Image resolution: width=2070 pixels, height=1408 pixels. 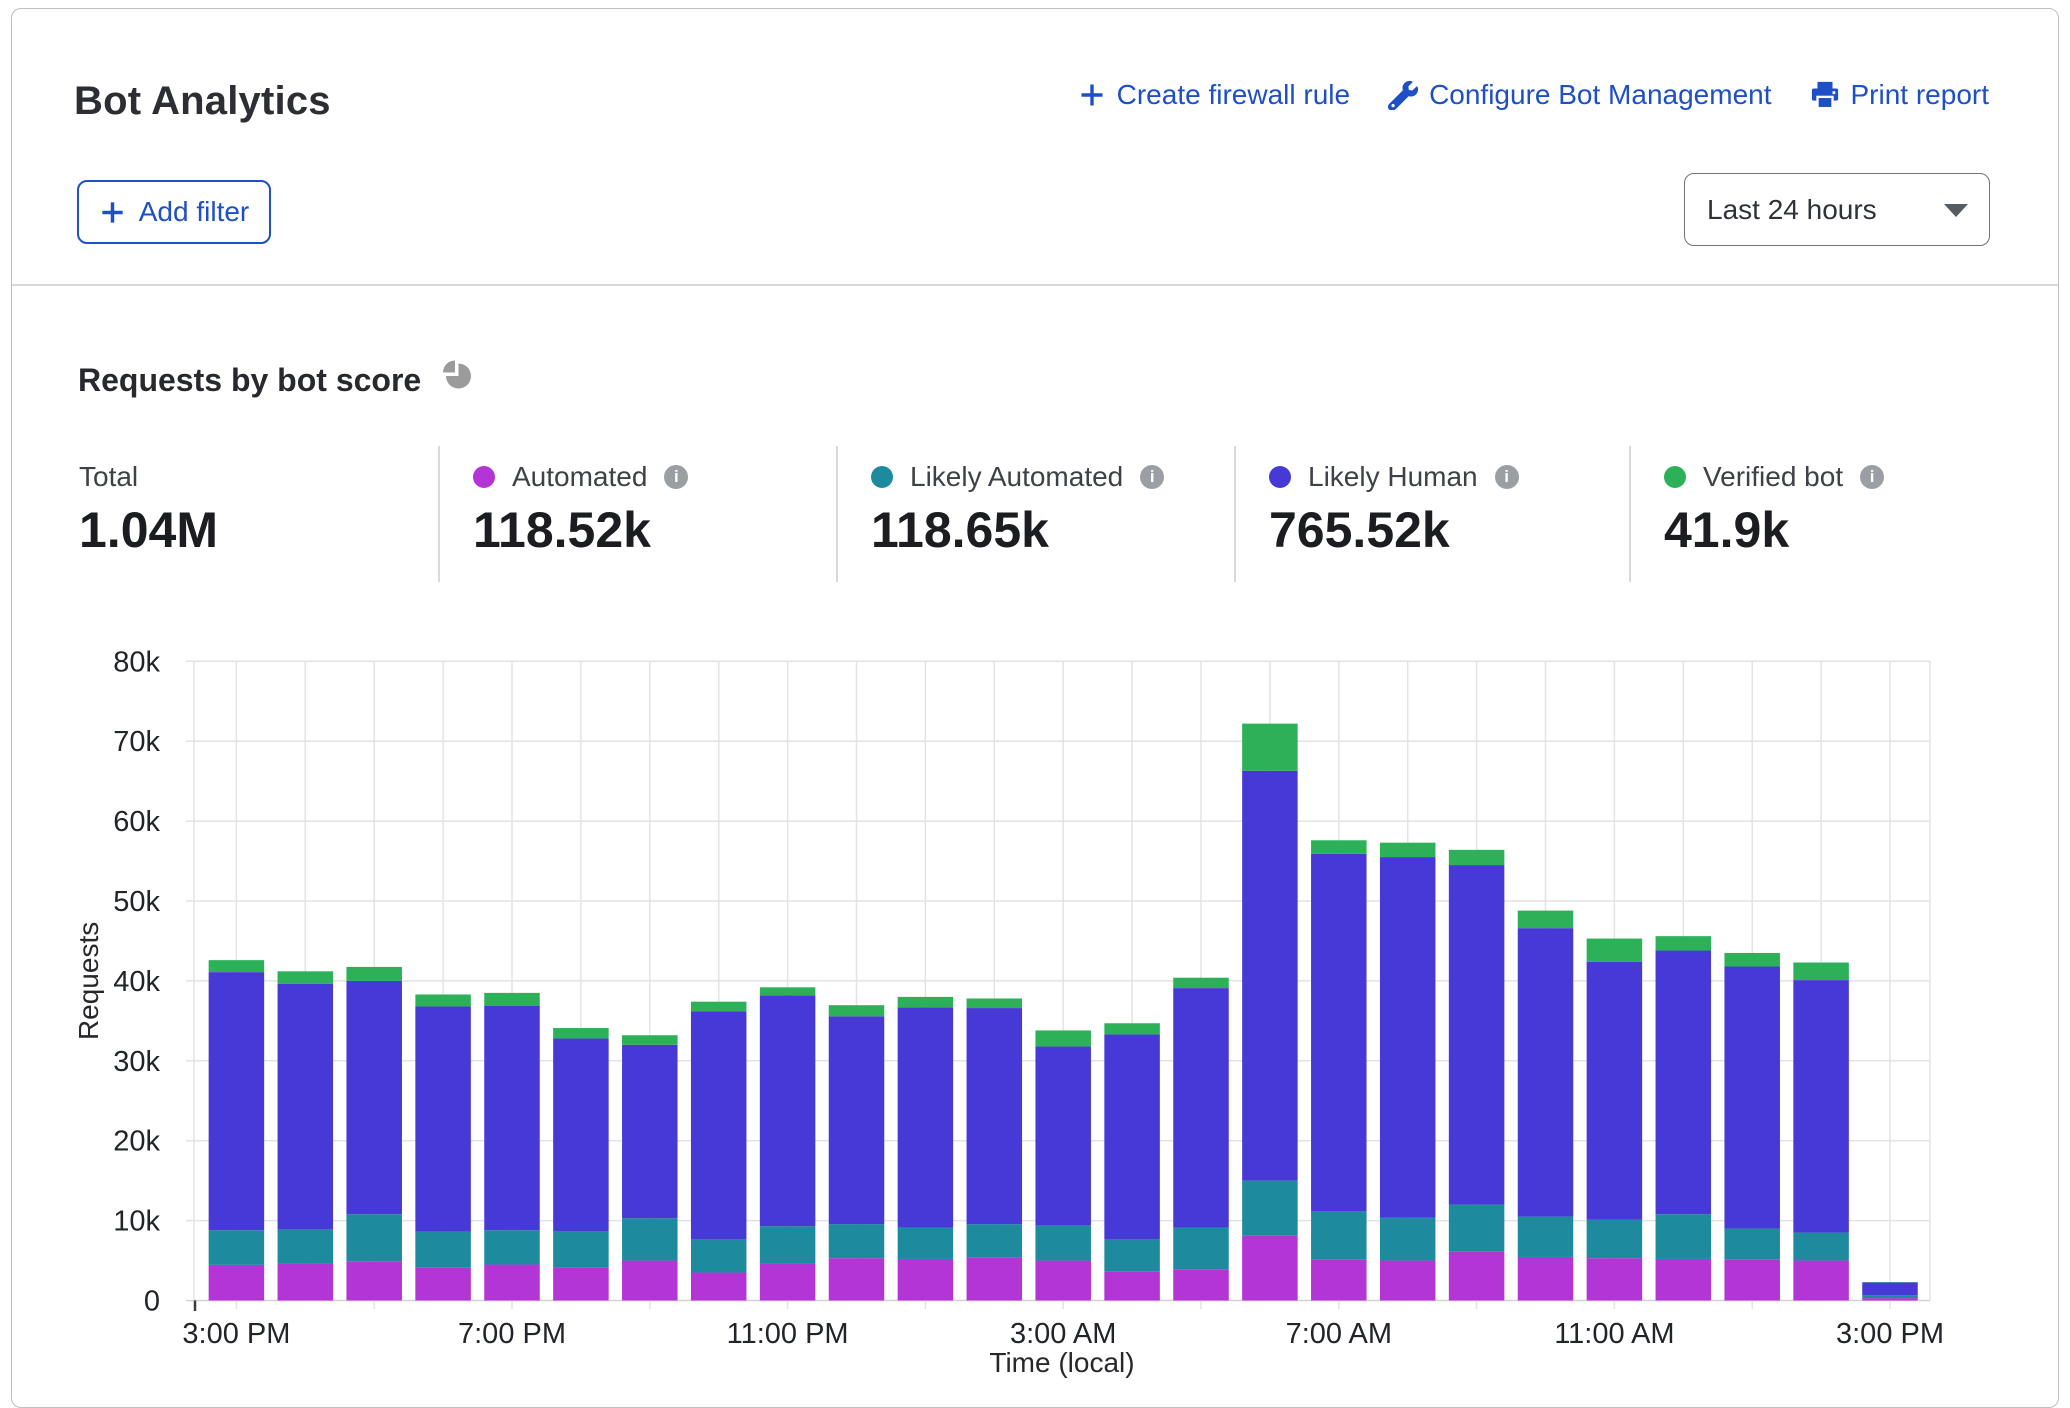 What do you see at coordinates (1792, 210) in the screenshot?
I see `time-range-value: Last 24 hours` at bounding box center [1792, 210].